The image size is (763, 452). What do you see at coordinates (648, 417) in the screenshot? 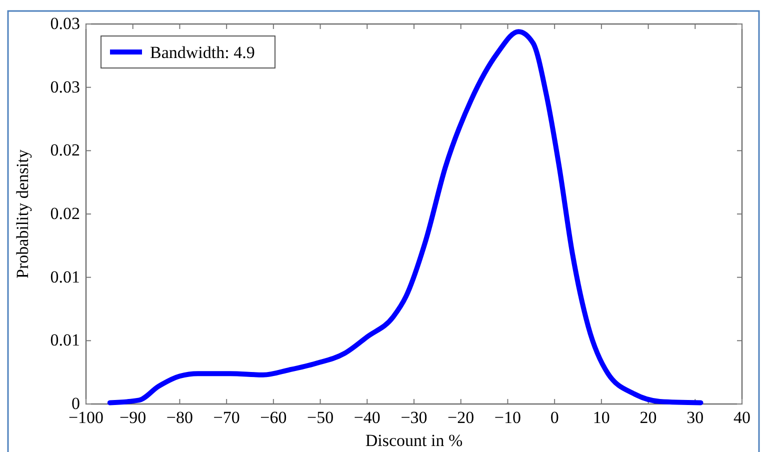
I see `x-tick-label: 20` at bounding box center [648, 417].